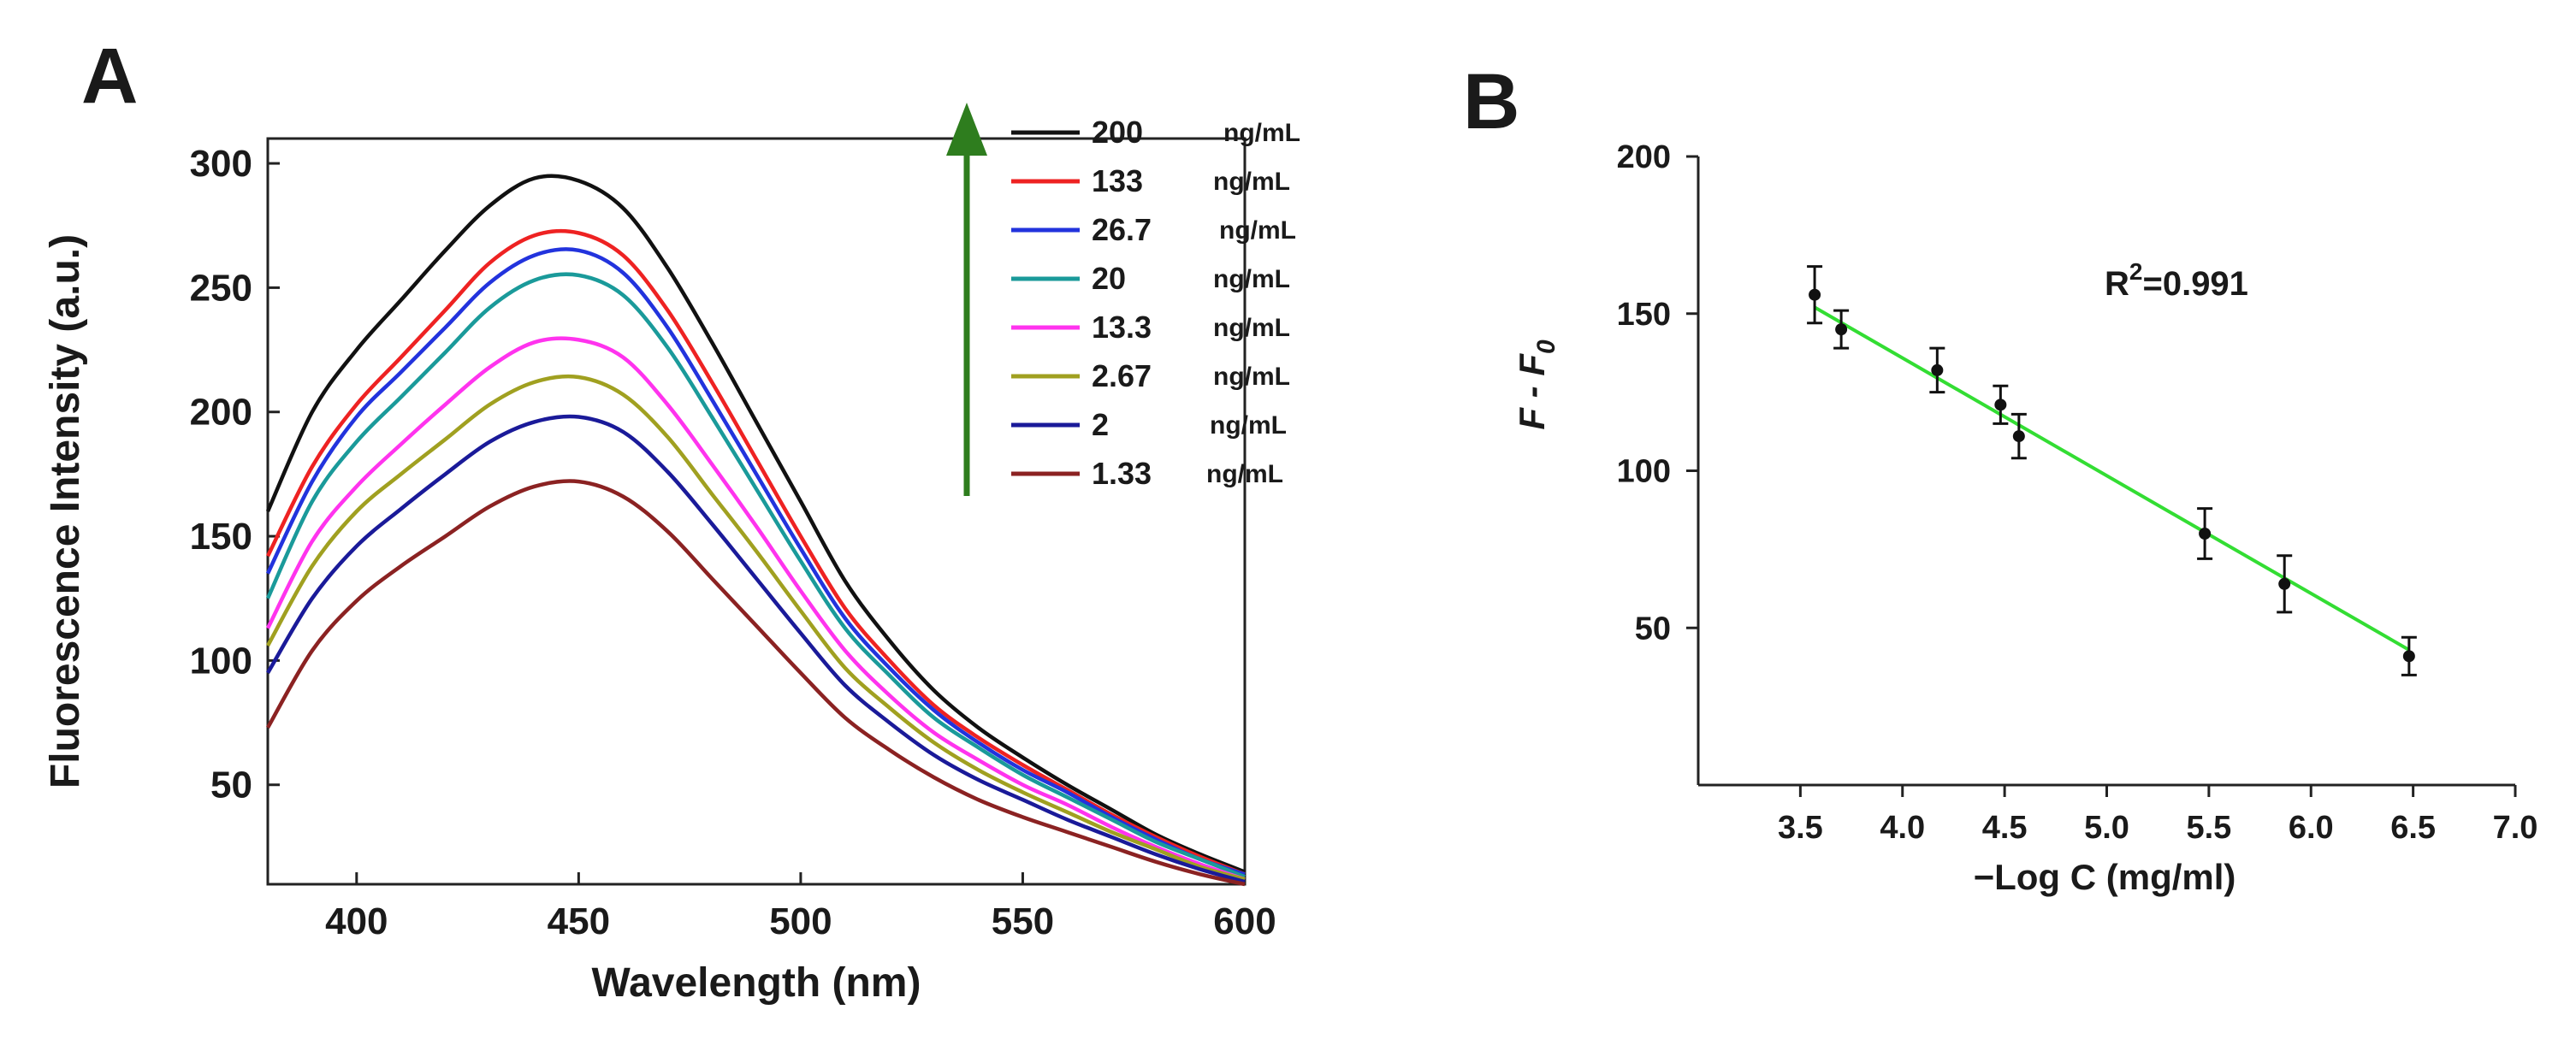 This screenshot has height=1045, width=2576. I want to click on concentration-arrow, so click(967, 300).